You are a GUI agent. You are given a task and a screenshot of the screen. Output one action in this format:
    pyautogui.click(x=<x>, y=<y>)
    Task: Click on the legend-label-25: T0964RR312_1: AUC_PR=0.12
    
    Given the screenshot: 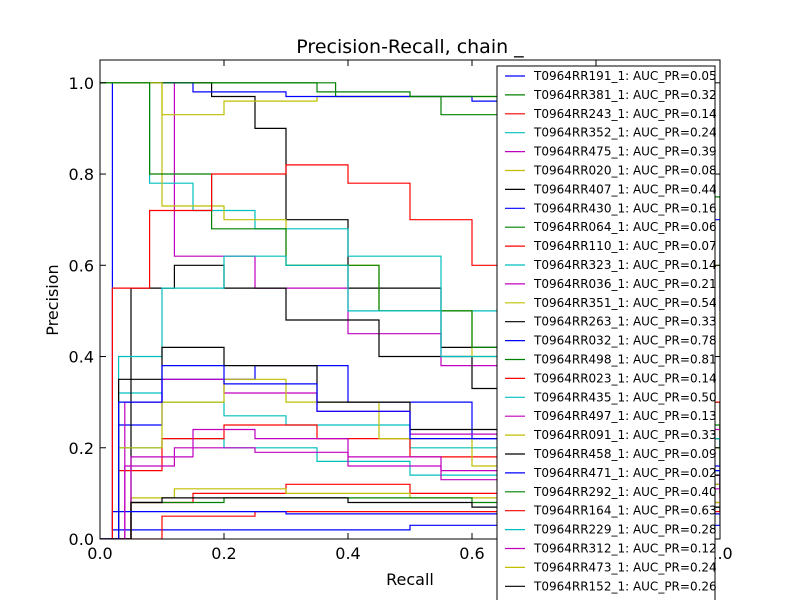 What is the action you would take?
    pyautogui.click(x=625, y=549)
    